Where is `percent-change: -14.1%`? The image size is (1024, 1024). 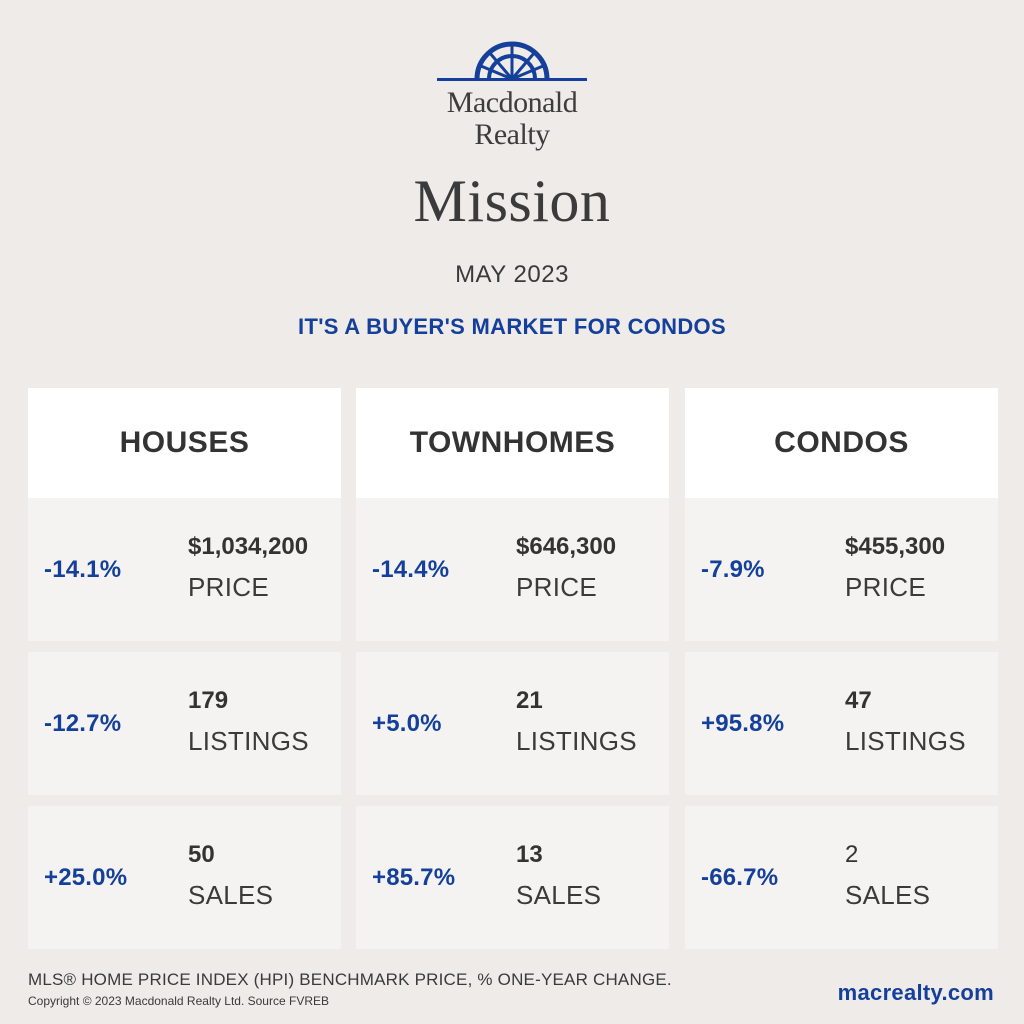 percent-change: -14.1% is located at coordinates (83, 569).